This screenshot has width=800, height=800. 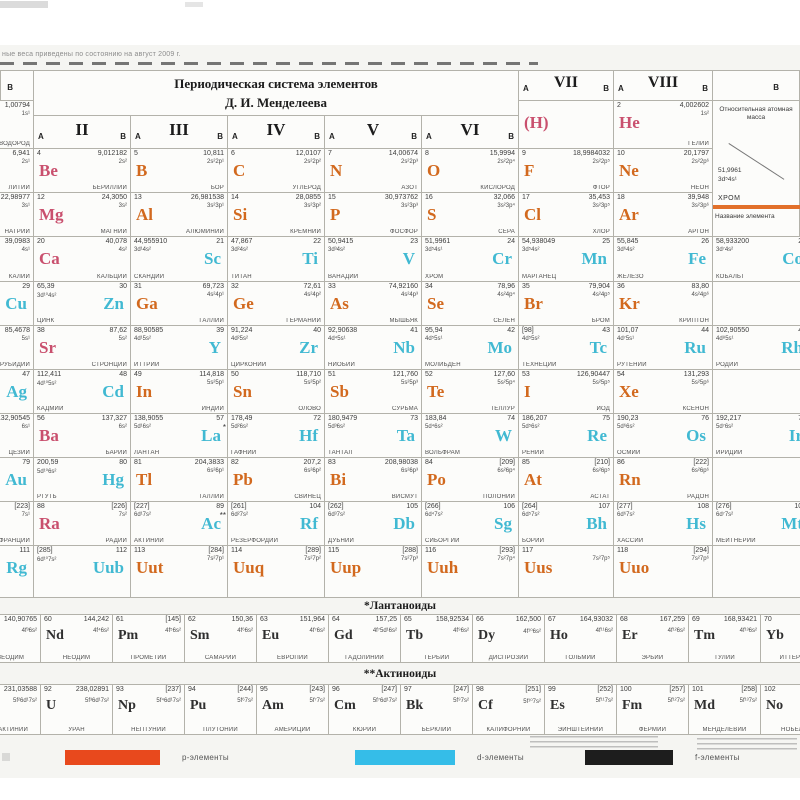 What do you see at coordinates (122, 427) in the screenshot?
I see `electron-config: 6s²` at bounding box center [122, 427].